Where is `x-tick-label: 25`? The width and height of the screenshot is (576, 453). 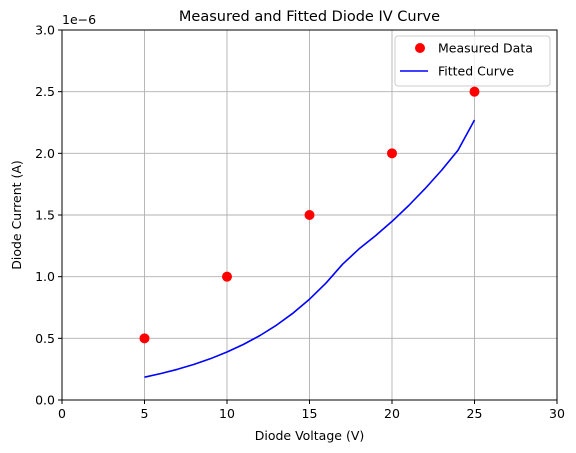
x-tick-label: 25 is located at coordinates (475, 413).